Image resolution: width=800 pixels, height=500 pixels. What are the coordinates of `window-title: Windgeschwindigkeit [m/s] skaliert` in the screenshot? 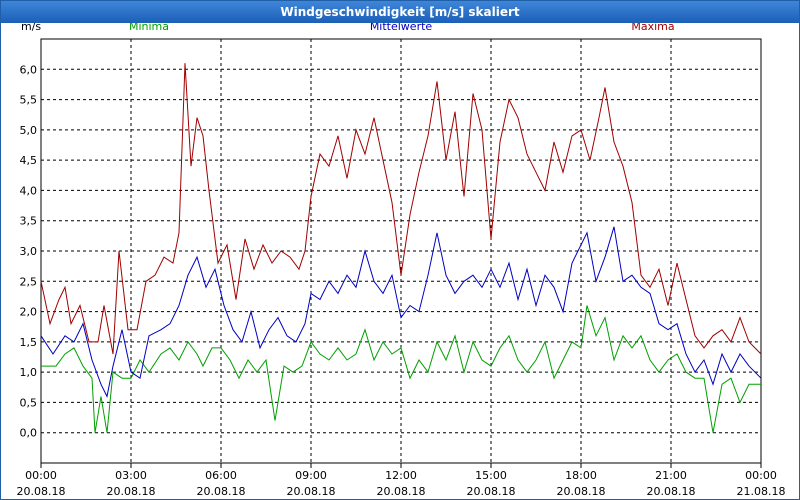 It's located at (400, 12).